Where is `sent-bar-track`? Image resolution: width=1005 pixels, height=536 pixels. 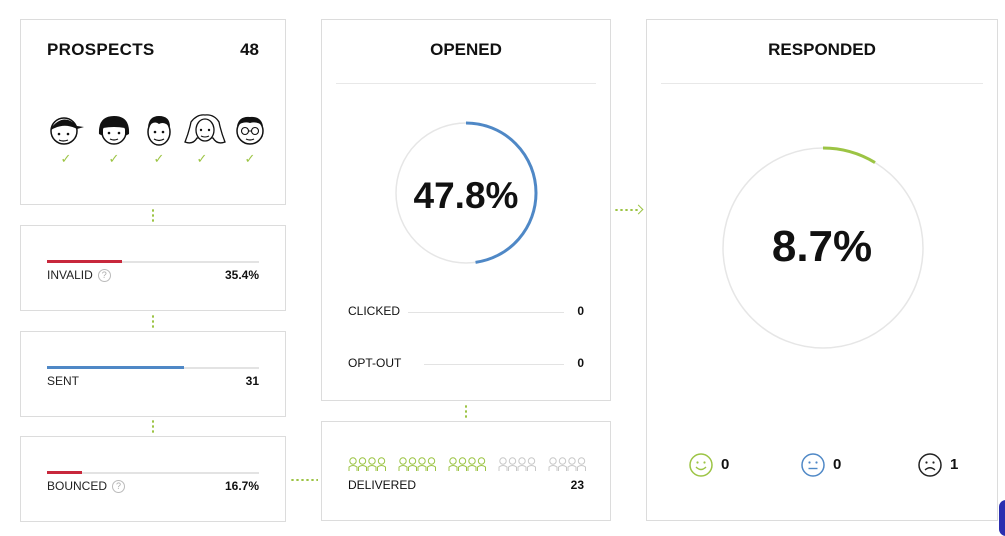
sent-bar-track is located at coordinates (153, 367).